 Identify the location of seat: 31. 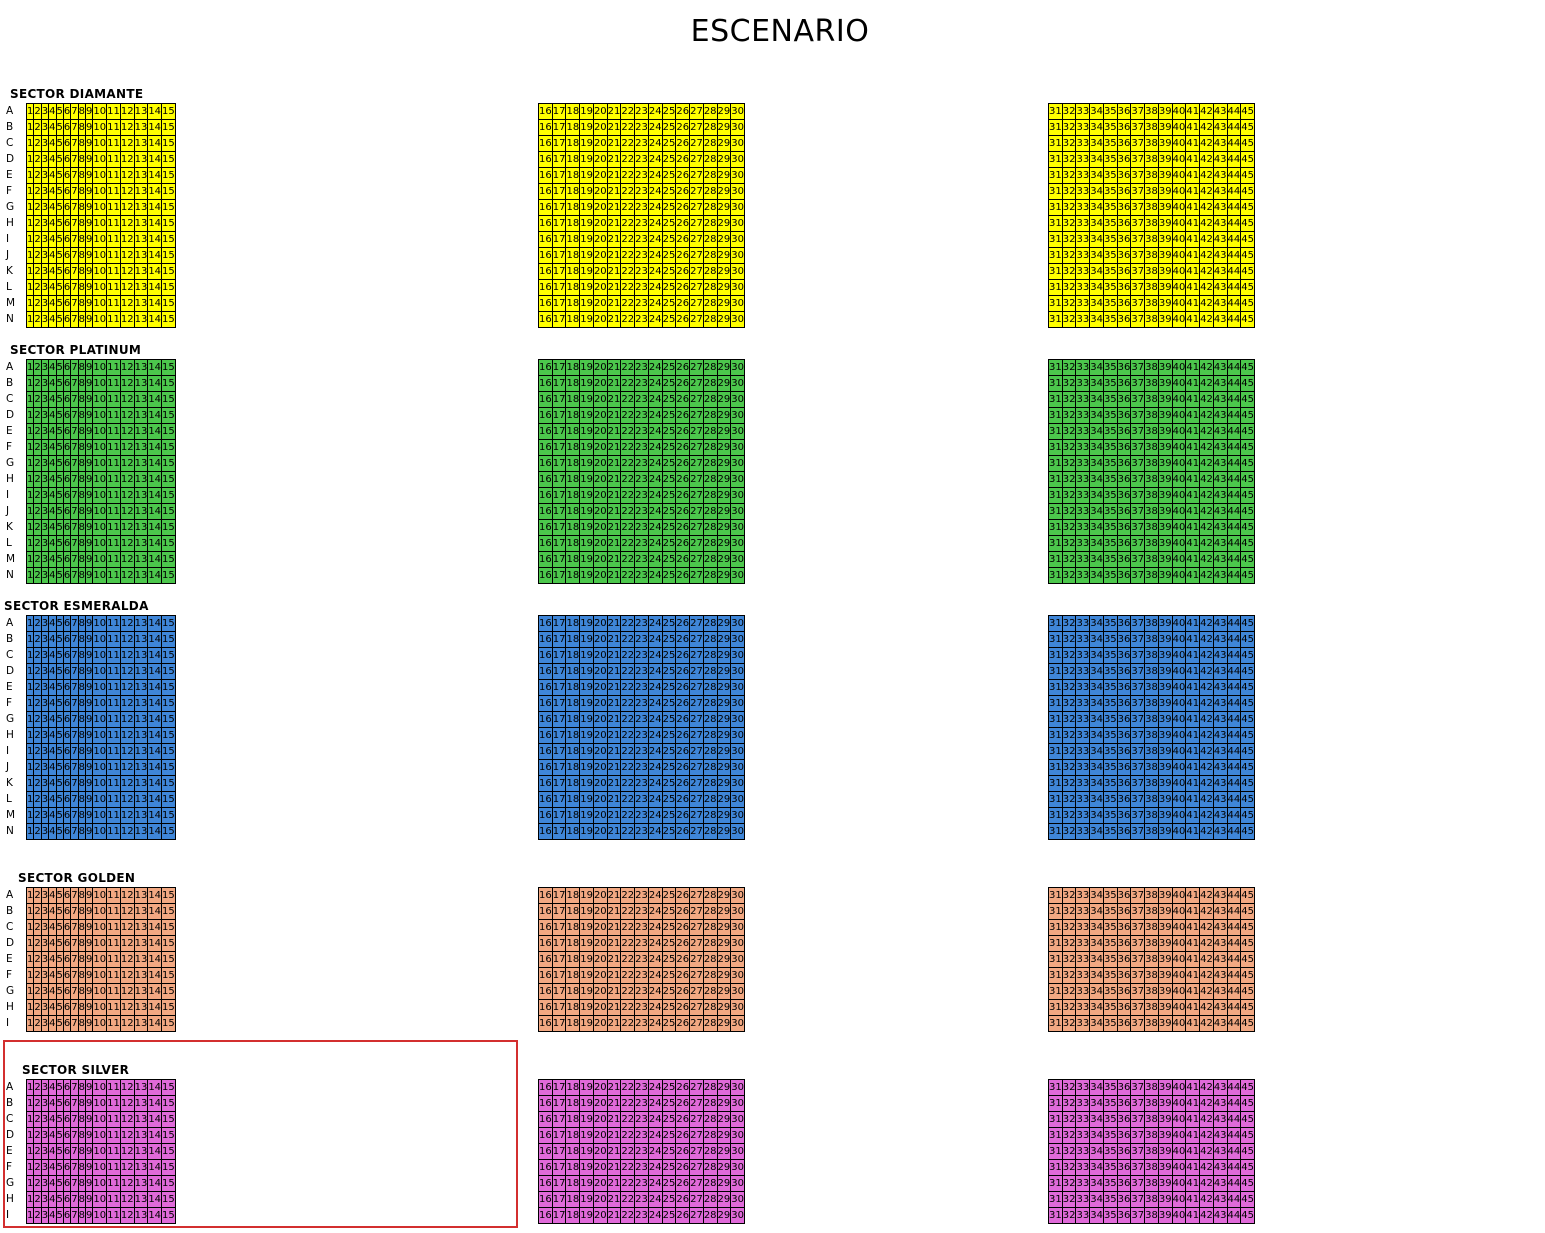
(1055, 383).